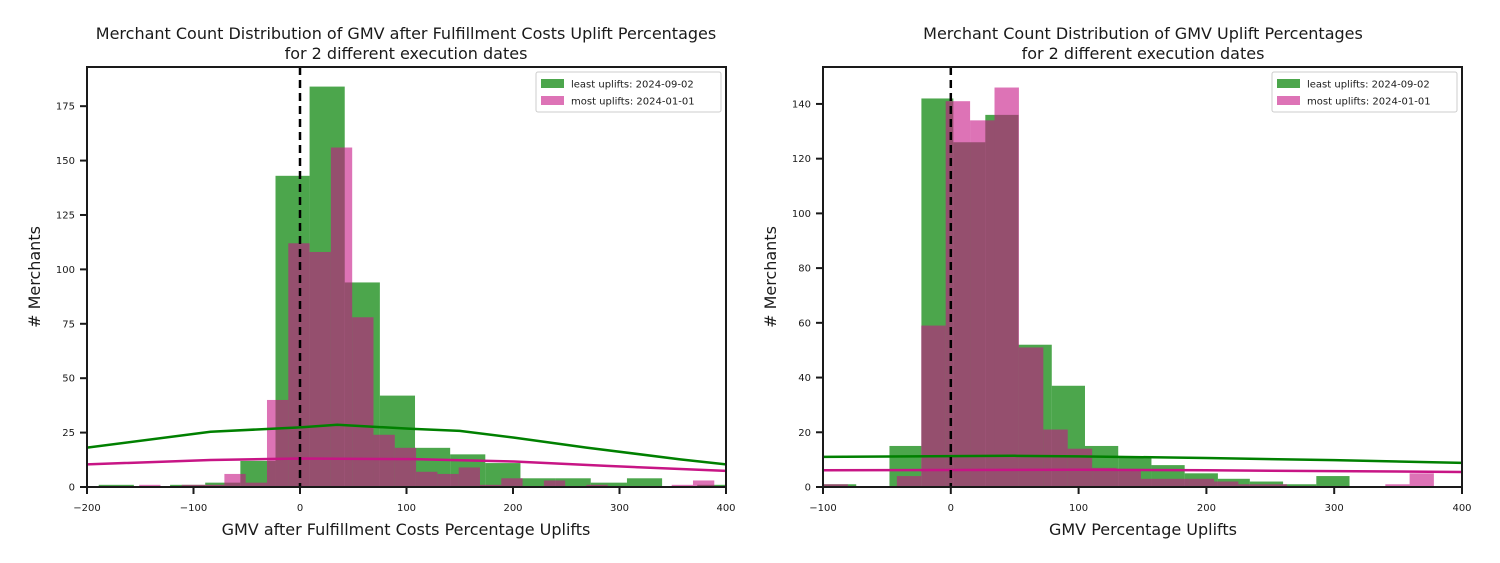 The height and width of the screenshot is (563, 1500). What do you see at coordinates (1143, 53) in the screenshot?
I see `right-chart-title-line2: for 2 different execution dates` at bounding box center [1143, 53].